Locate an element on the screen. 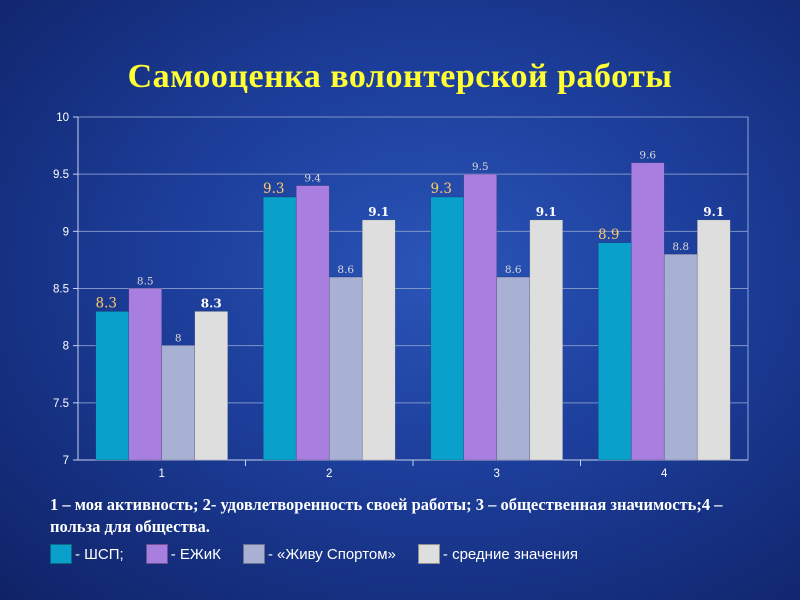 The width and height of the screenshot is (800, 600). legend-item: - средние значения is located at coordinates (497, 554).